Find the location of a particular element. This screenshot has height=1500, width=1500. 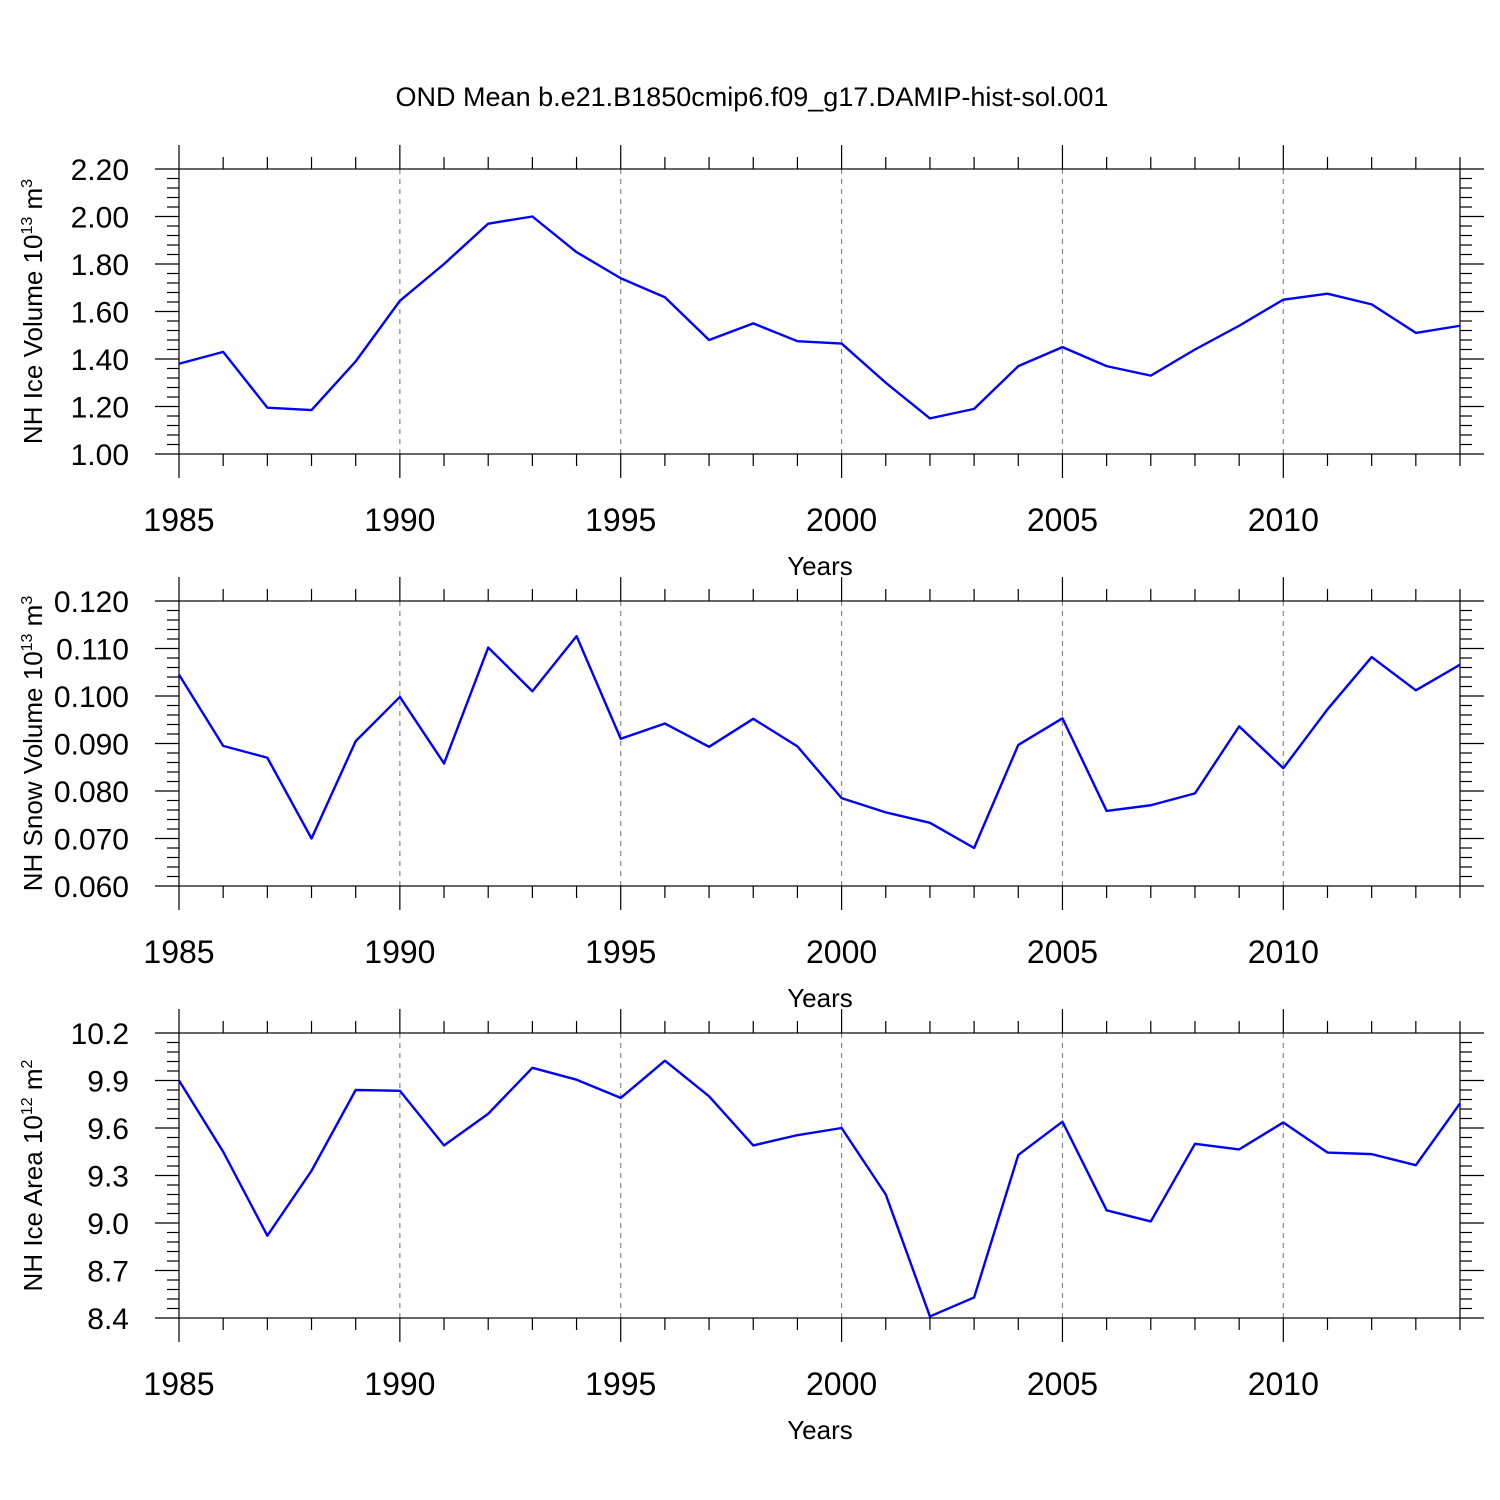

y-tick-label: 0.120 is located at coordinates (91, 602).